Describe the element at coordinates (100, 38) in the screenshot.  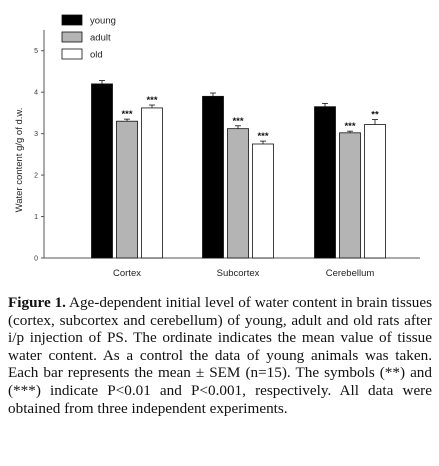
I see `legend-label: adult` at that location.